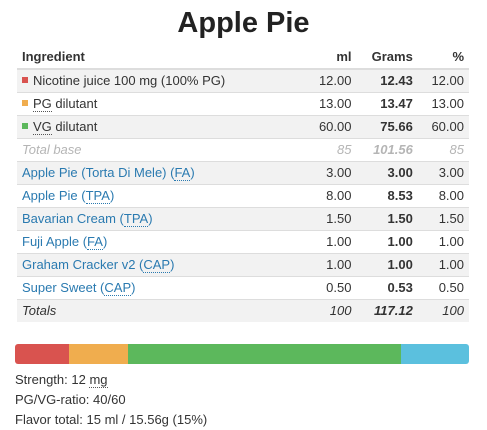 The width and height of the screenshot is (487, 430). I want to click on flavor-cell: Graham Cracker v2 (CAP), so click(155, 265).